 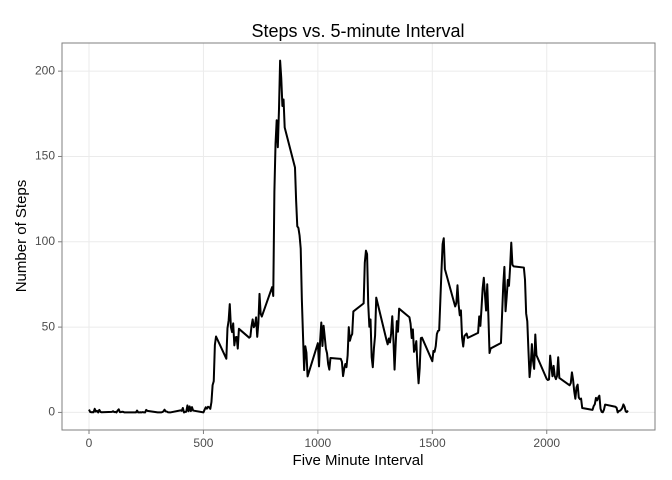 I want to click on y-tick-label: 50, so click(x=49, y=326).